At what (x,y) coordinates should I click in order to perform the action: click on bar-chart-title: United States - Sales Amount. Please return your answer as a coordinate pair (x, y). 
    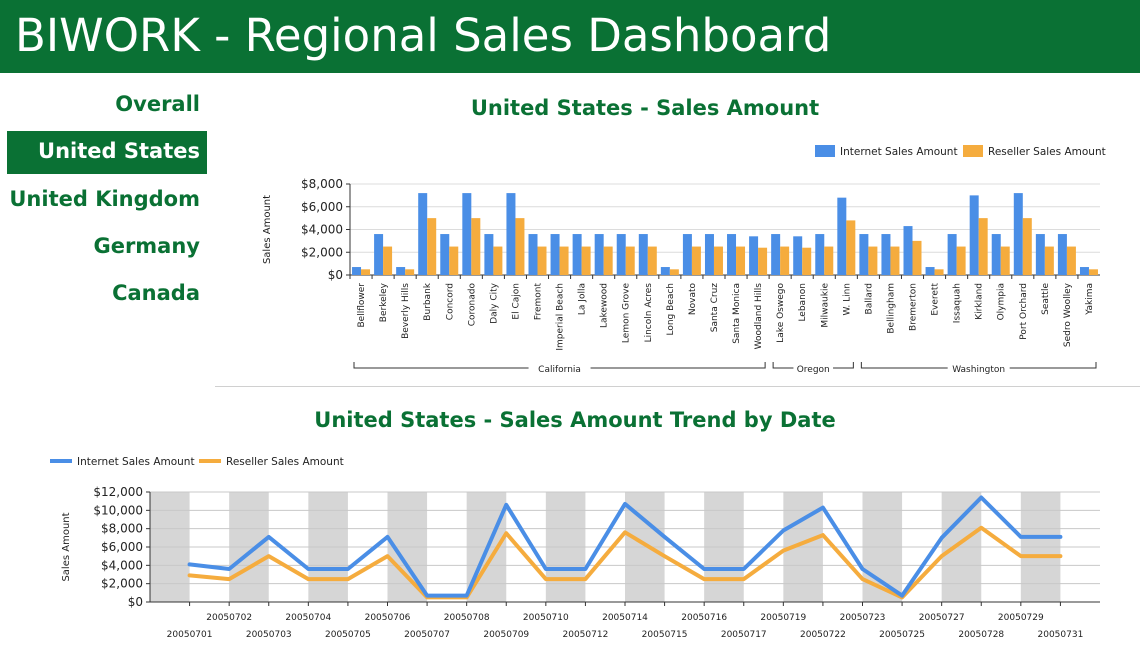
    Looking at the image, I should click on (645, 108).